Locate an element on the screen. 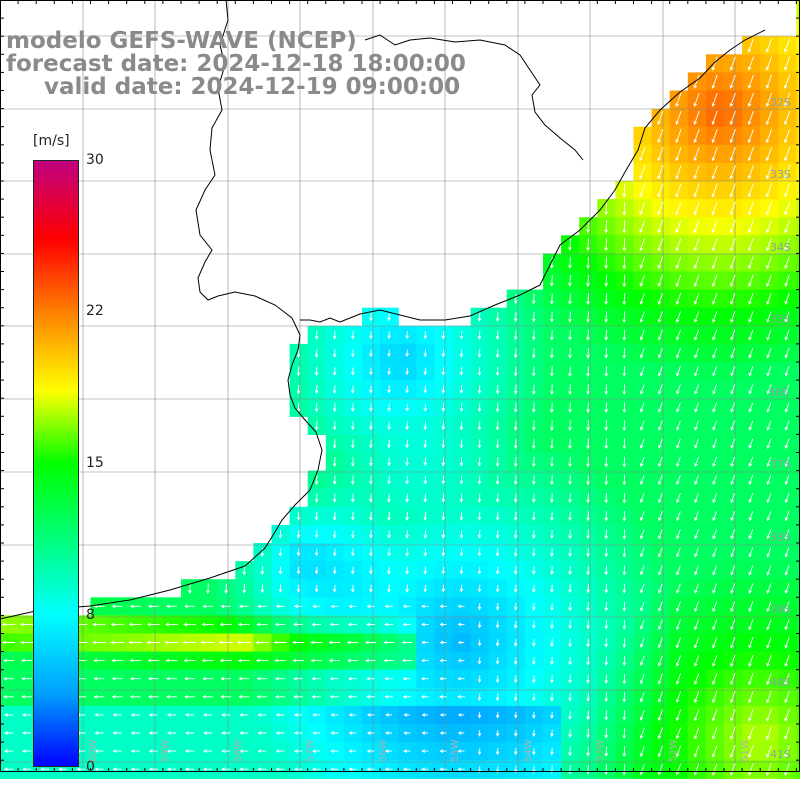 Image resolution: width=800 pixels, height=800 pixels. colorbar-tick-15: 15 is located at coordinates (95, 463).